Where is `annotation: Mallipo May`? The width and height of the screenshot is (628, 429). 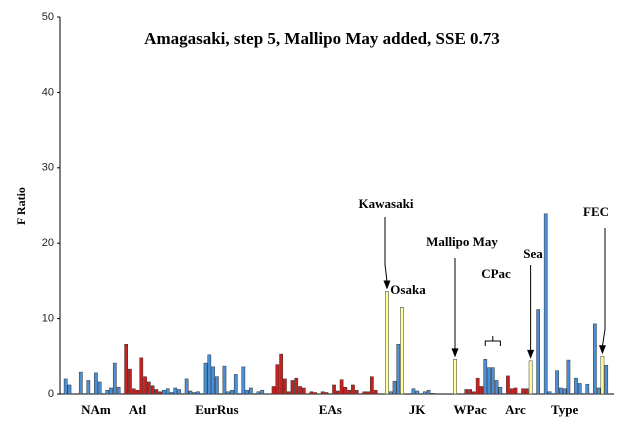
annotation: Mallipo May is located at coordinates (462, 241).